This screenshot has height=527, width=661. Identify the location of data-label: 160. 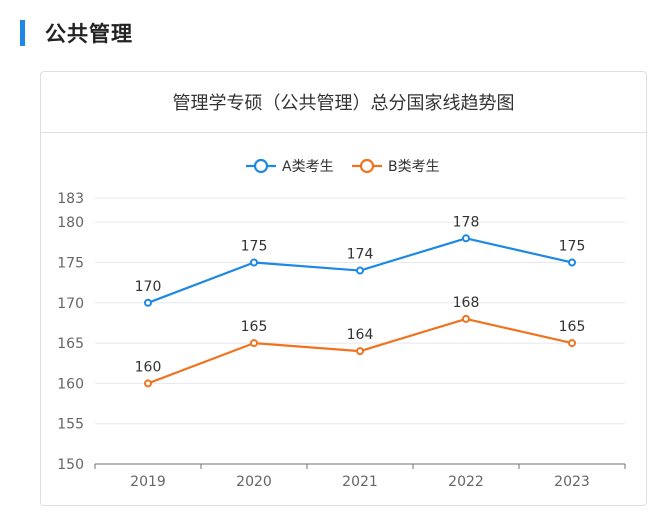
(148, 367).